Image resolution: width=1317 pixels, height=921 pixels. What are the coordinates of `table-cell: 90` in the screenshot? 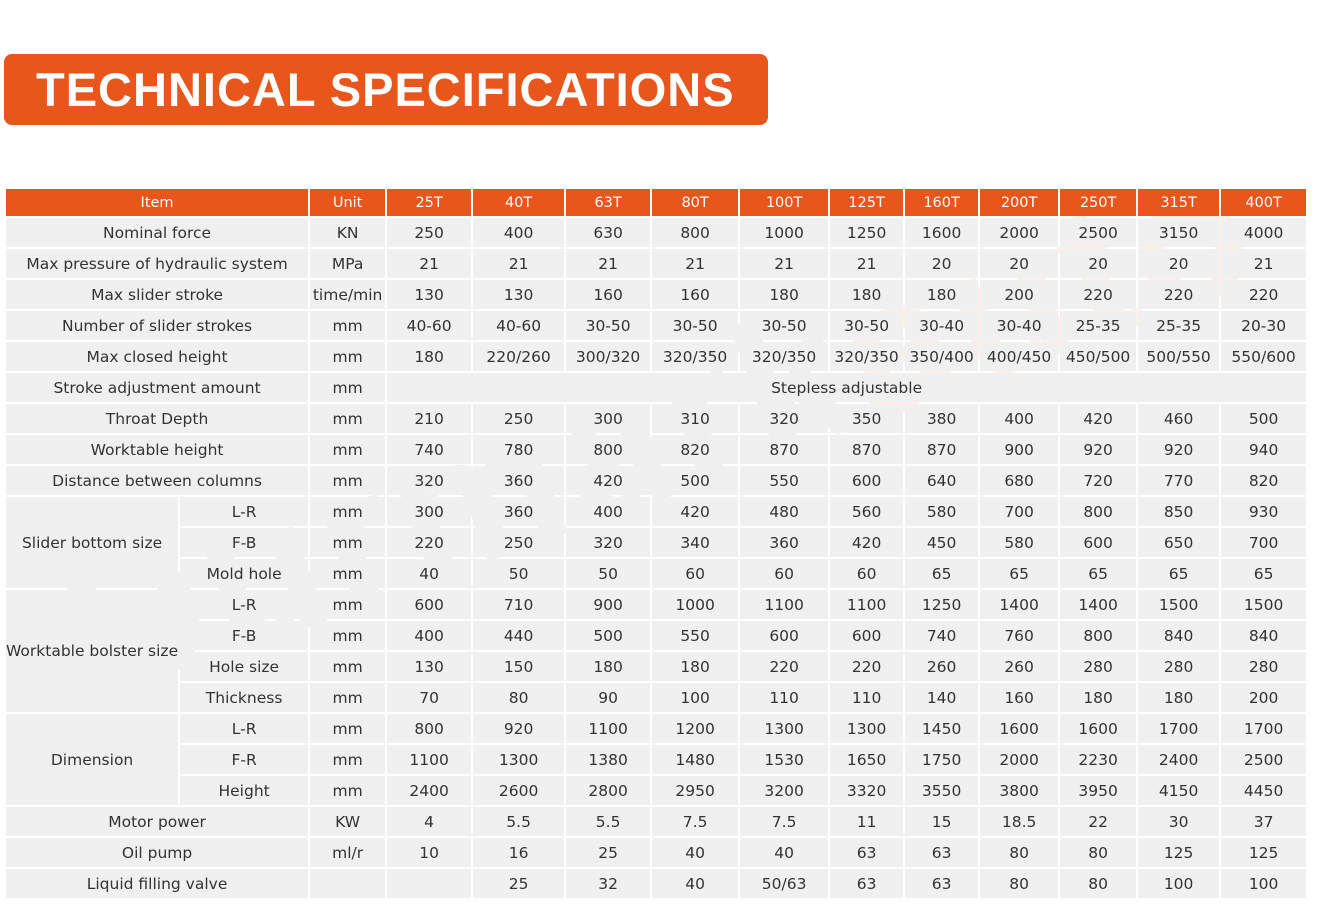 It's located at (608, 697).